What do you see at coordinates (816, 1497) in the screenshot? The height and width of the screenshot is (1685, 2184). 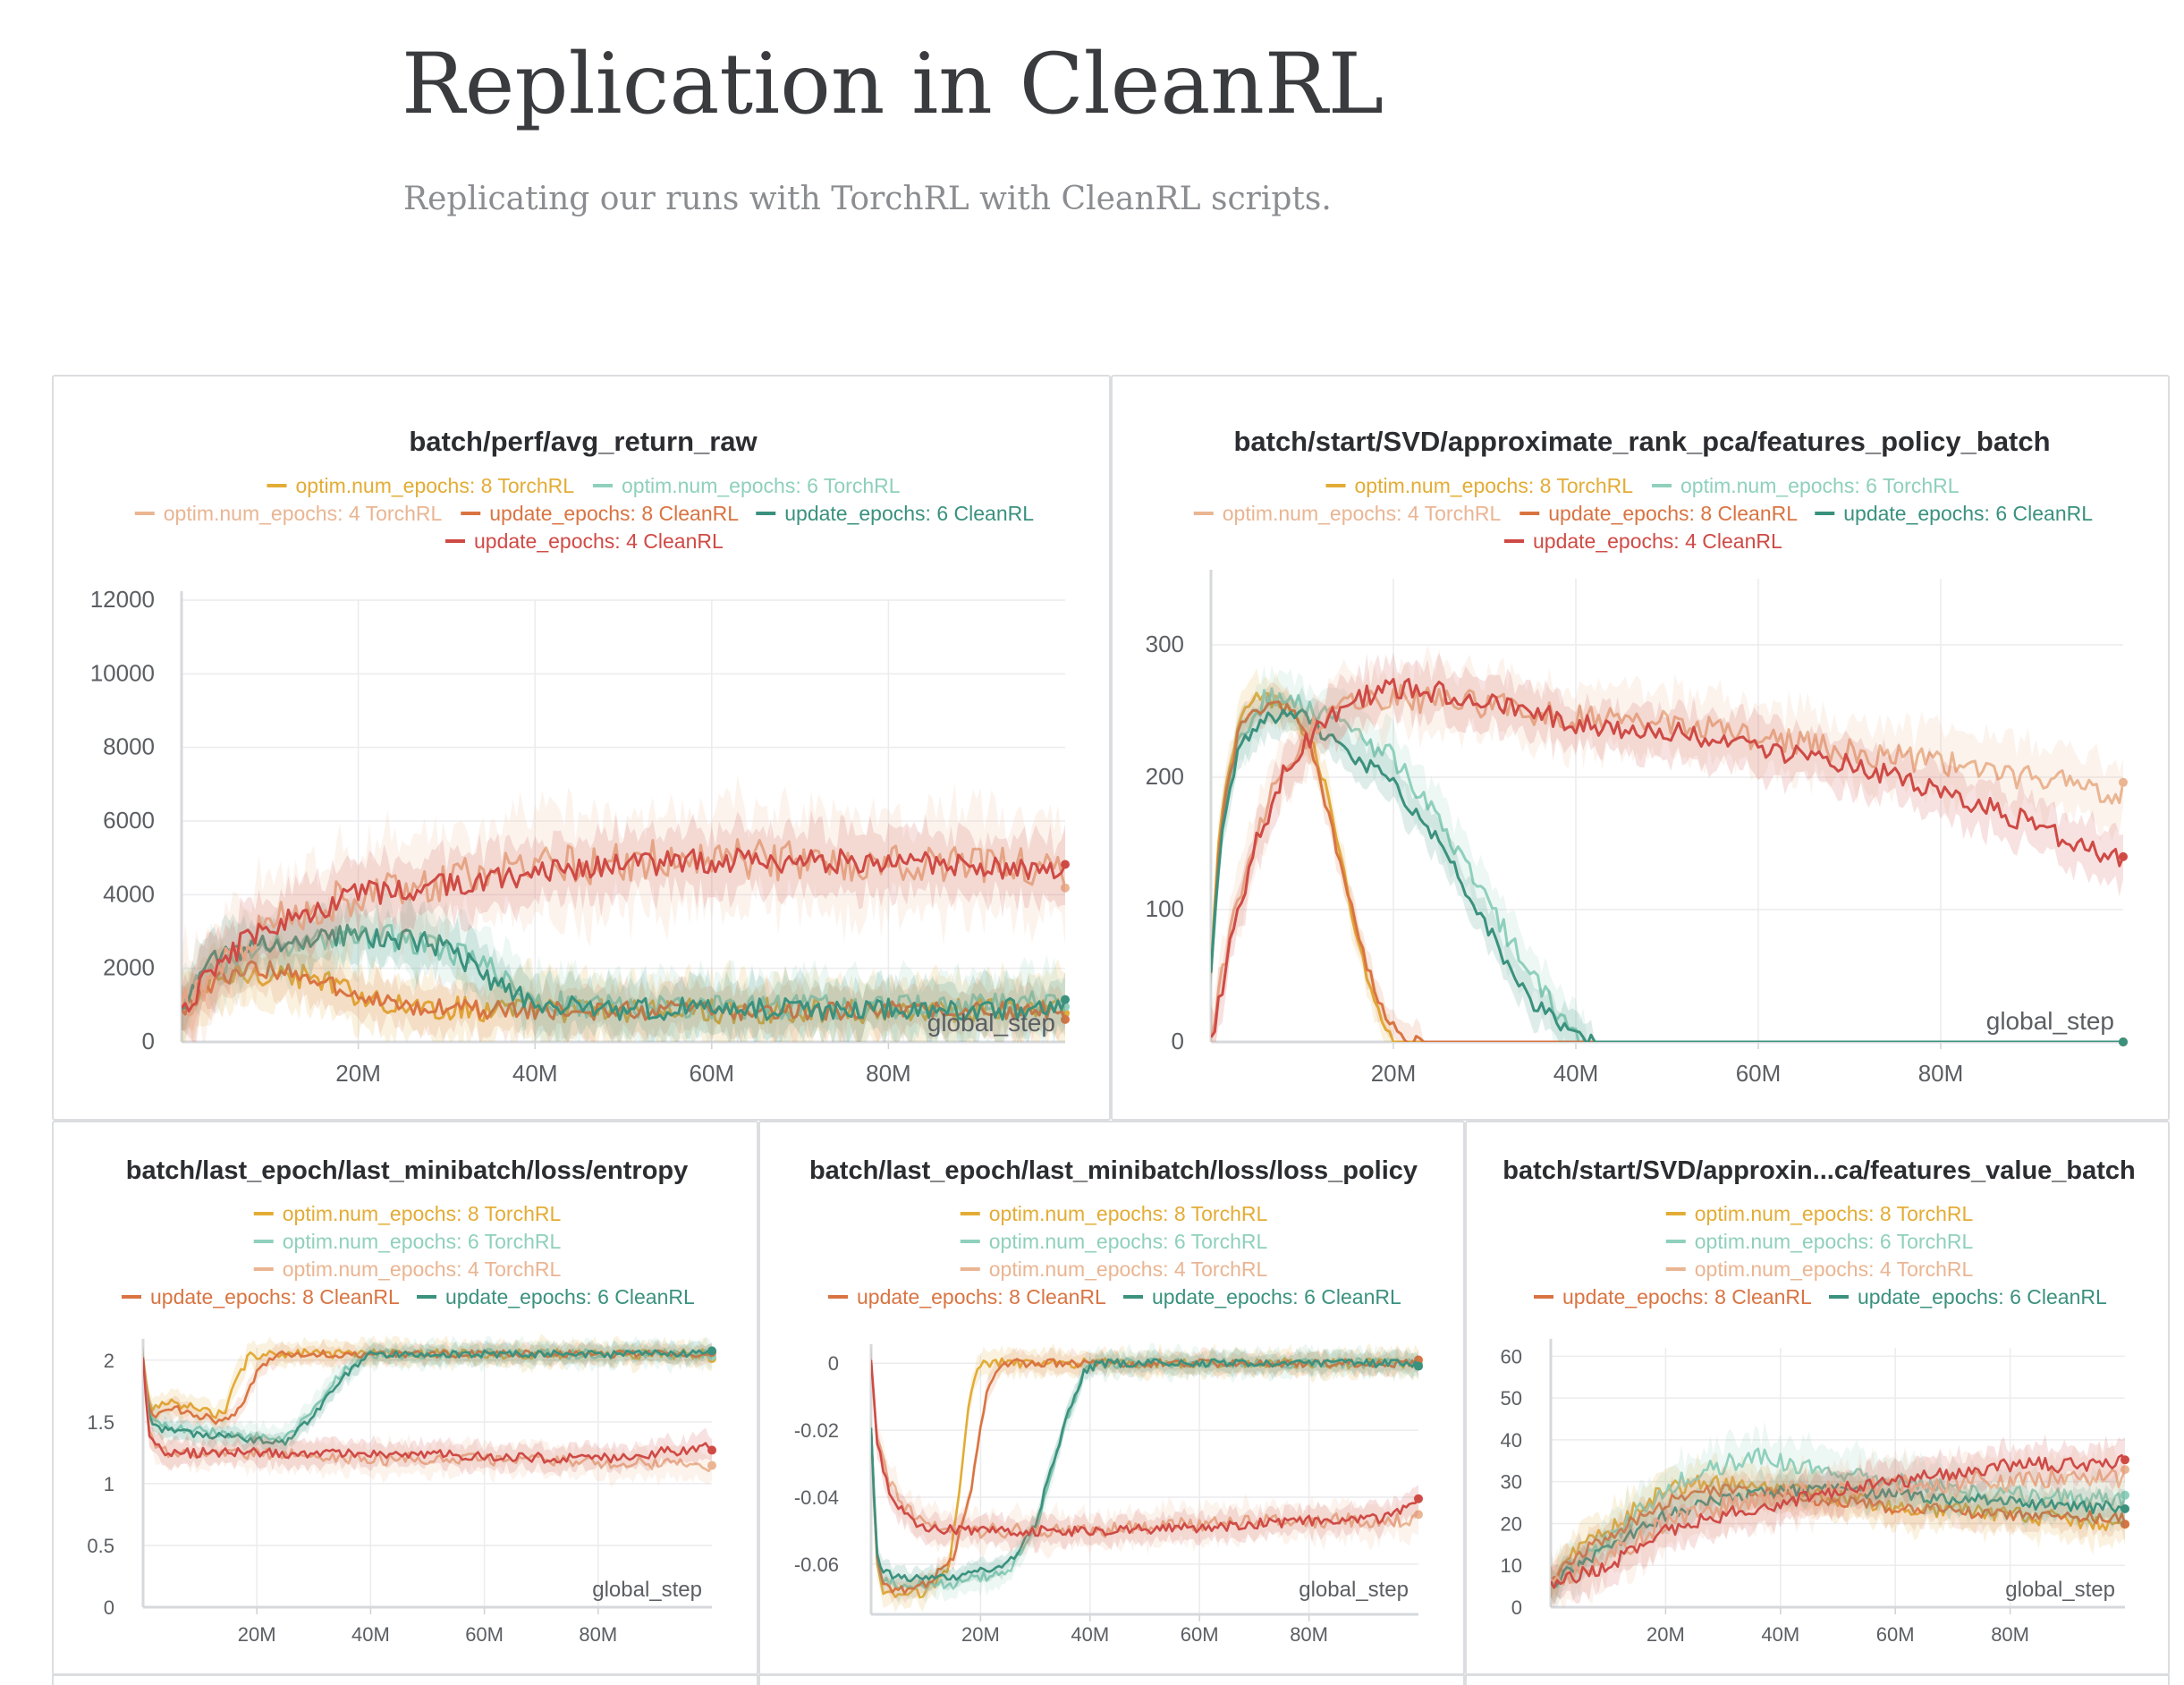 I see `y-tick-label: -0.04` at bounding box center [816, 1497].